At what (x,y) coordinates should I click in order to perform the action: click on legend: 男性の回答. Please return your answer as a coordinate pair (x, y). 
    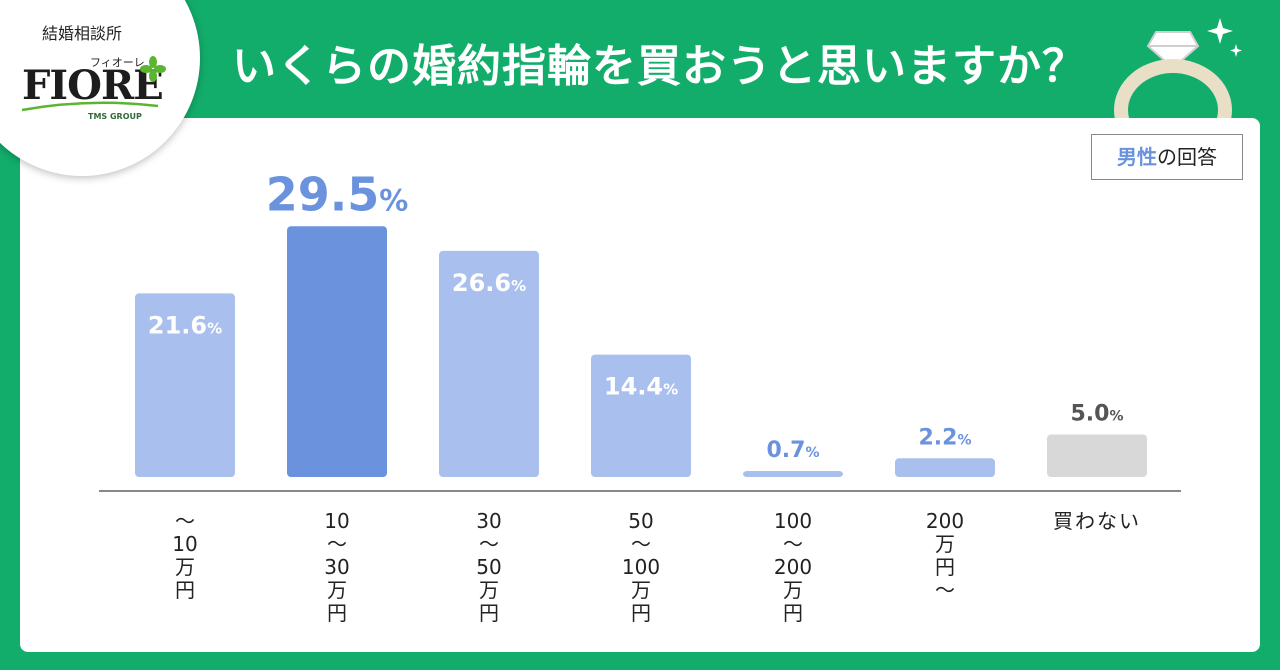
    Looking at the image, I should click on (1167, 157).